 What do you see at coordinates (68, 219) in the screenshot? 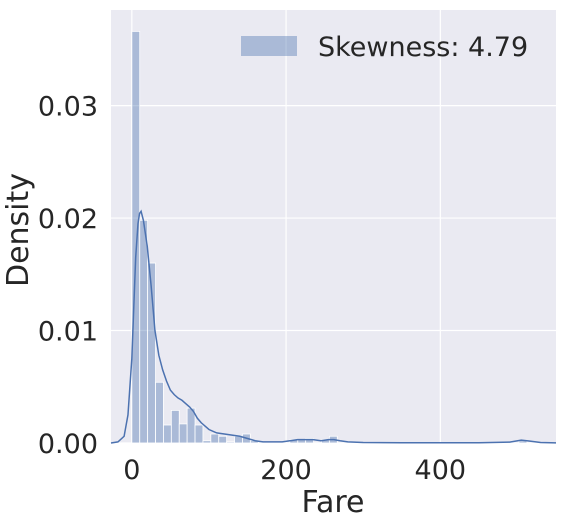
I see `y-tick-label: 0.02` at bounding box center [68, 219].